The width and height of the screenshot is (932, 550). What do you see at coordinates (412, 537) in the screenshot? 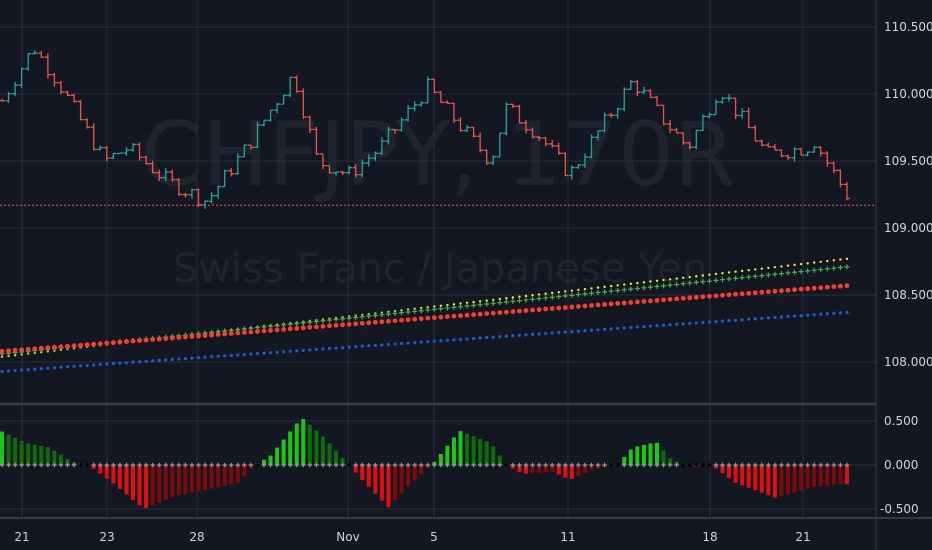
I see `time-axis: 21 23 28 Nov 5 11 18 21` at bounding box center [412, 537].